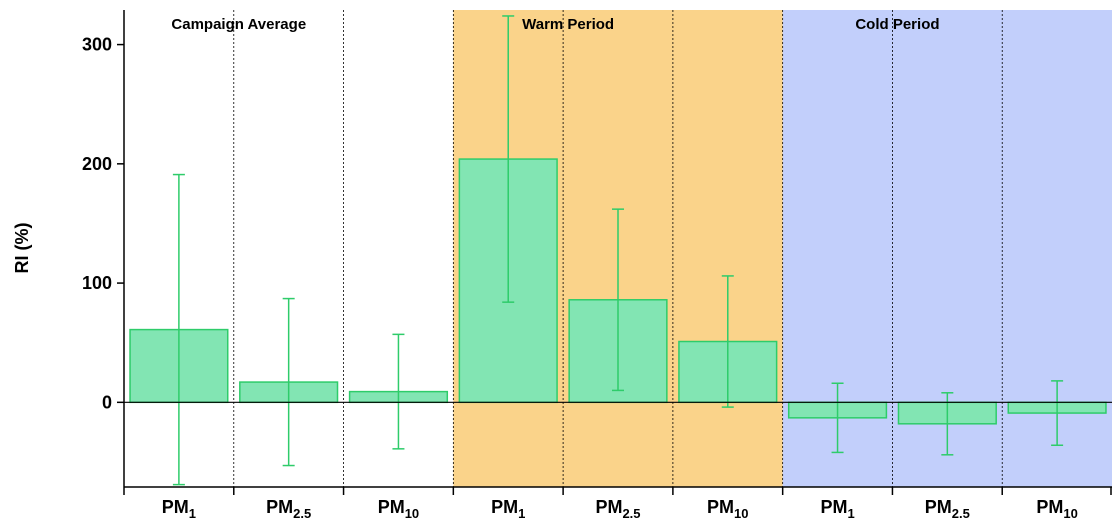  Describe the element at coordinates (897, 24) in the screenshot. I see `group-title: Cold Period` at that location.